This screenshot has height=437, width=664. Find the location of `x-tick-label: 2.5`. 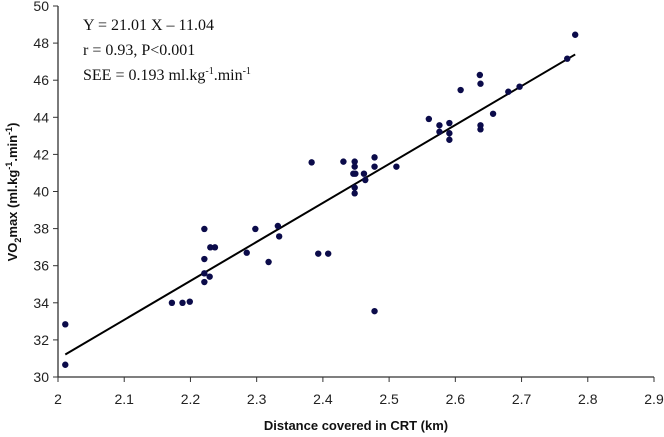

x-tick-label: 2.5 is located at coordinates (389, 399).